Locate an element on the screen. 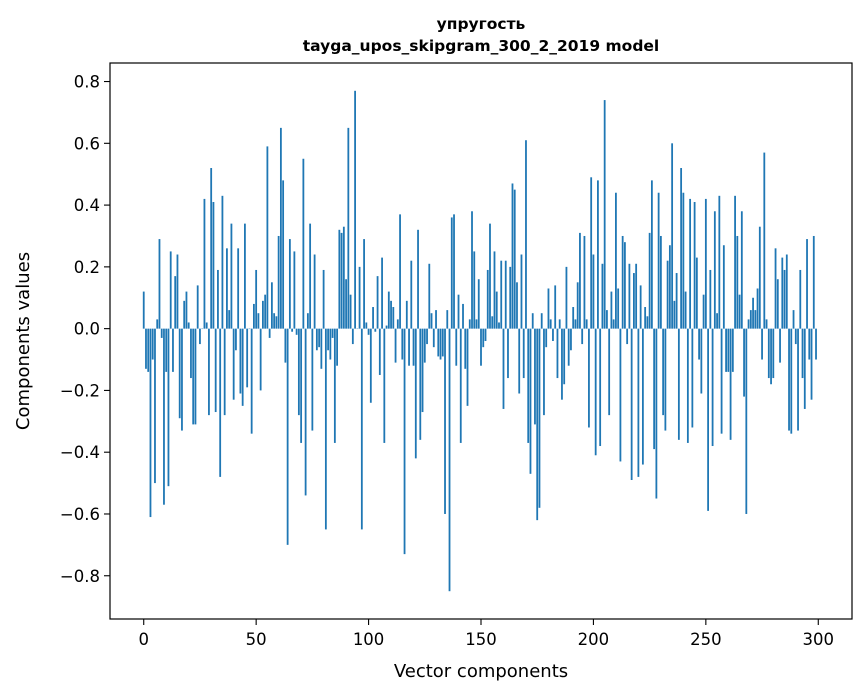 This screenshot has width=867, height=696. y-axis-label: Components values is located at coordinates (23, 341).